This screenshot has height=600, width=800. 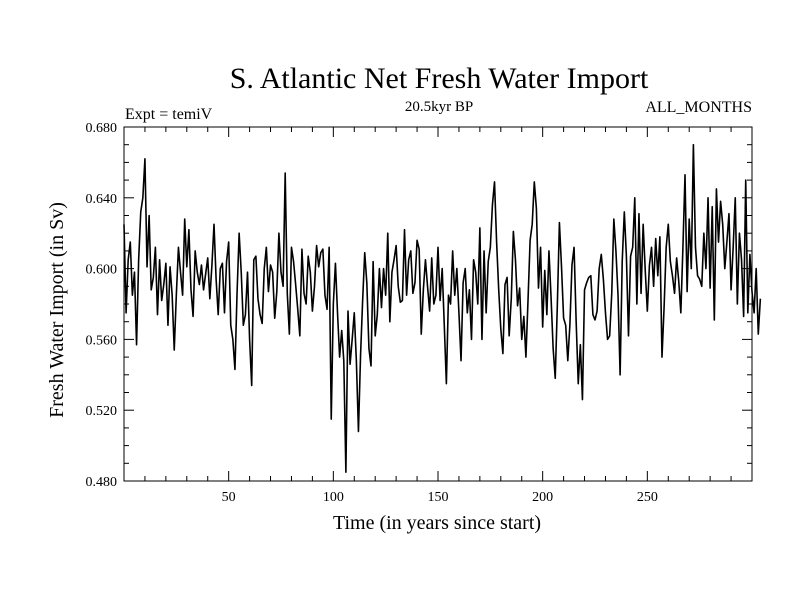 What do you see at coordinates (333, 497) in the screenshot?
I see `x-tick-label: 100` at bounding box center [333, 497].